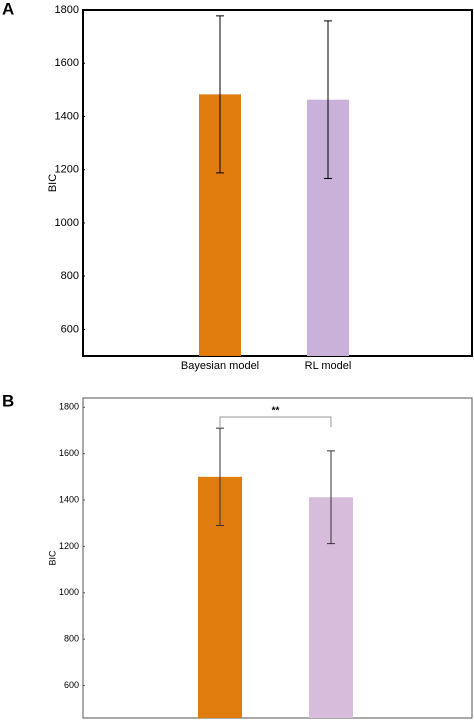 The width and height of the screenshot is (474, 728). What do you see at coordinates (328, 366) in the screenshot?
I see `x-tick-label: RL model` at bounding box center [328, 366].